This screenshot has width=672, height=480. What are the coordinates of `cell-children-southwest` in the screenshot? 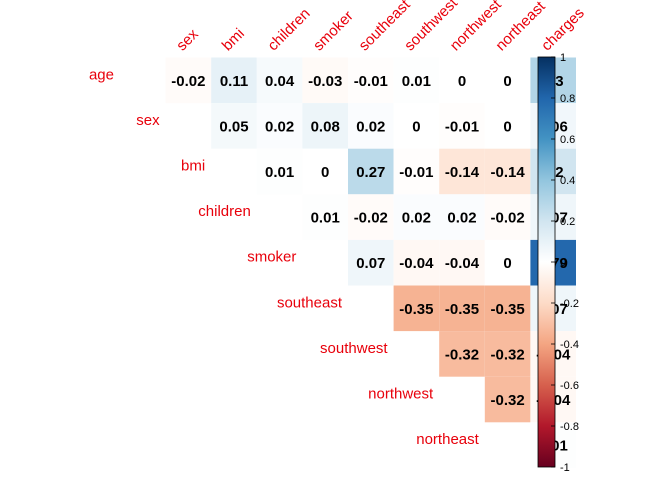 It's located at (416, 217).